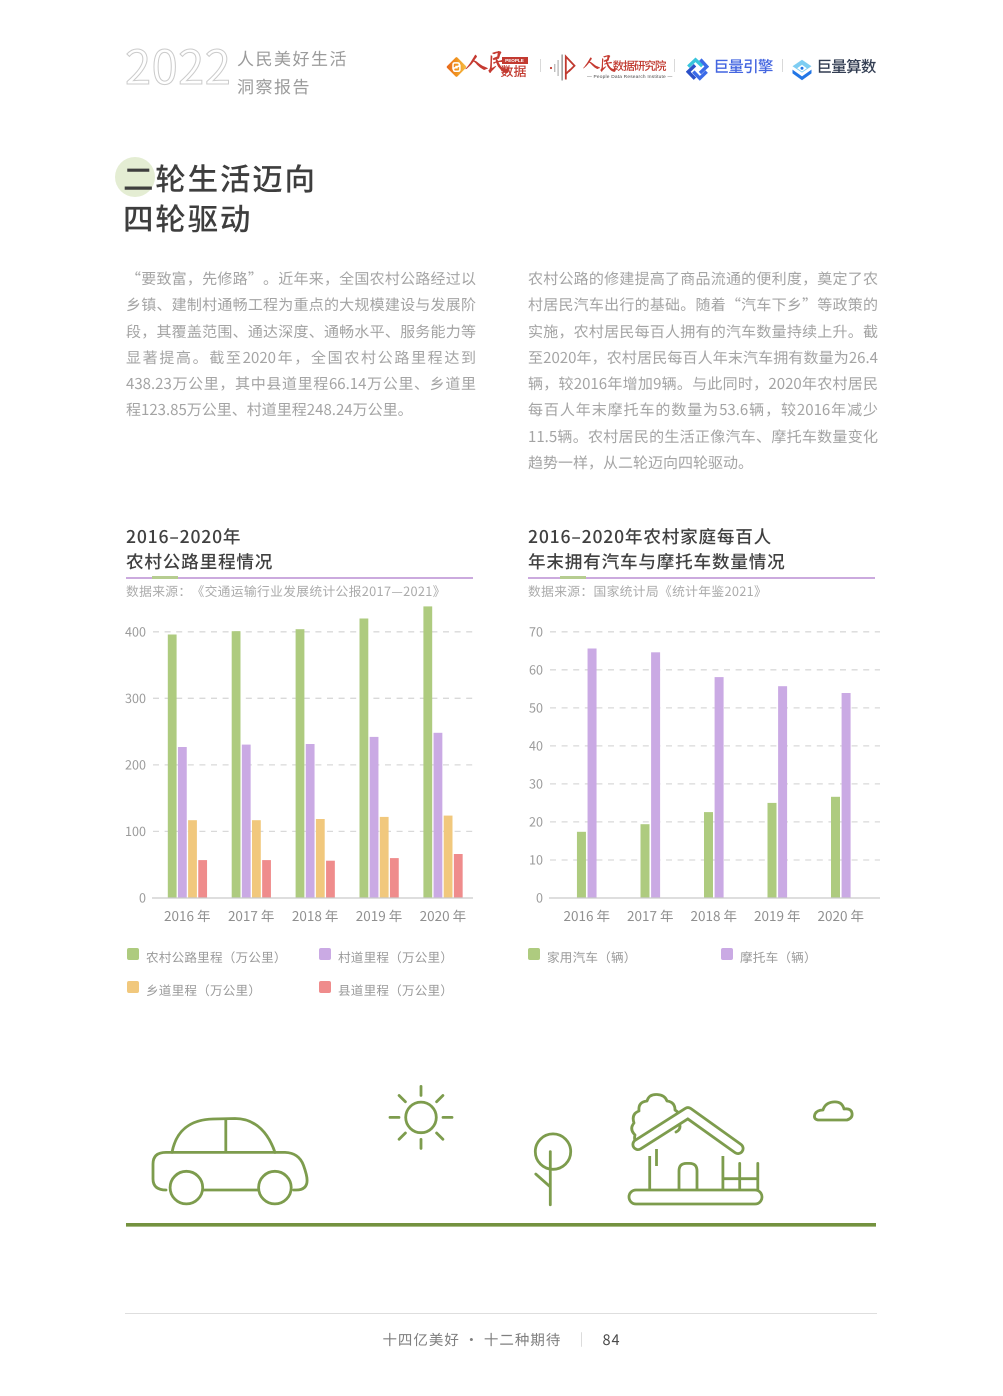  Describe the element at coordinates (536, 859) in the screenshot. I see `svg-text: 10` at that location.